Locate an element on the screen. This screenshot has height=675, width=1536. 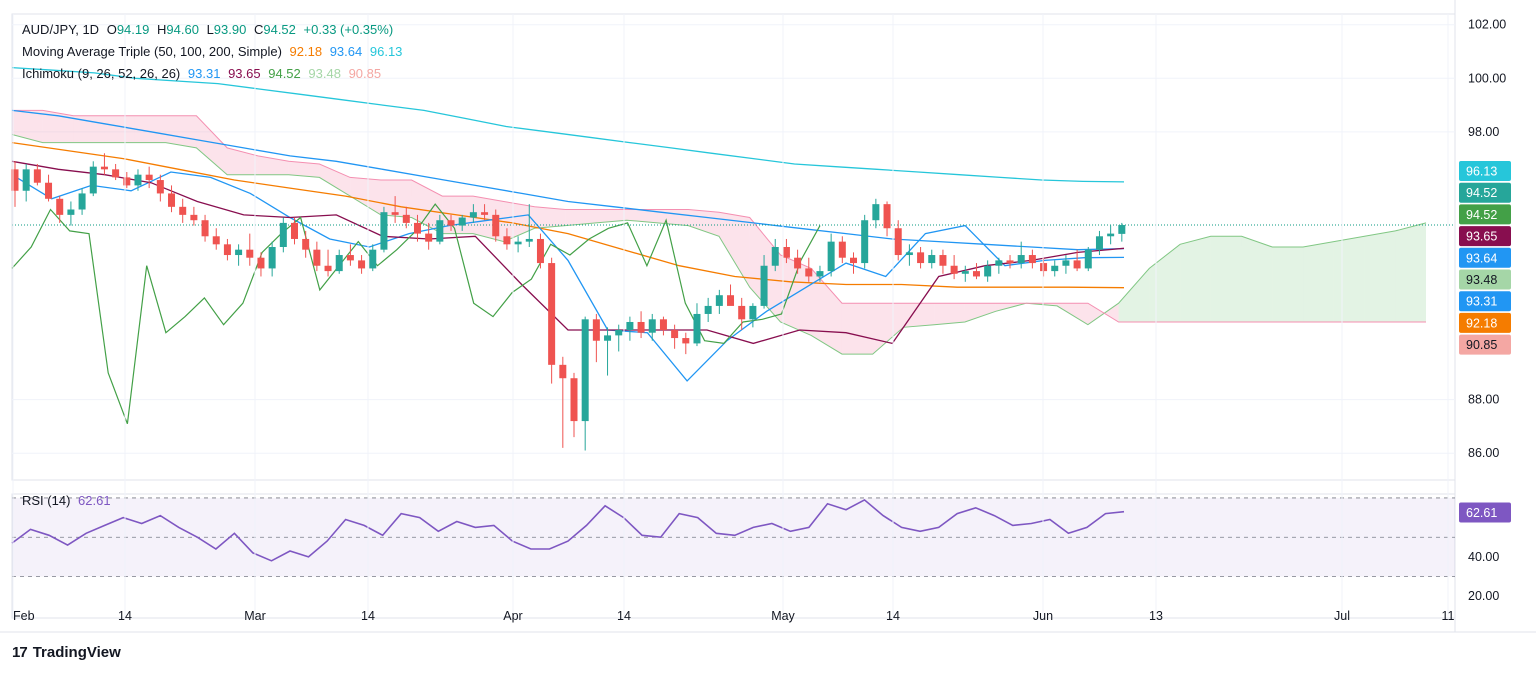
rsi-line is located at coordinates (568, 530).